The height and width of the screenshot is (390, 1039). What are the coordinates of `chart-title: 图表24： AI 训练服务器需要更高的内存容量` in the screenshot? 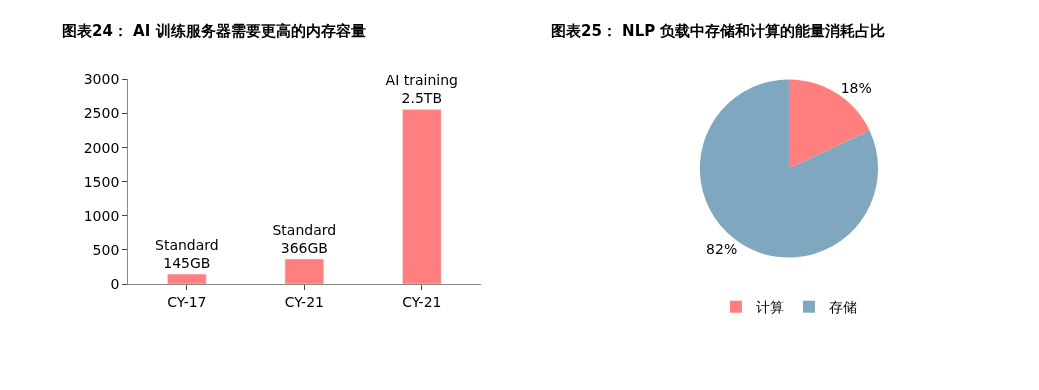 It's located at (214, 31).